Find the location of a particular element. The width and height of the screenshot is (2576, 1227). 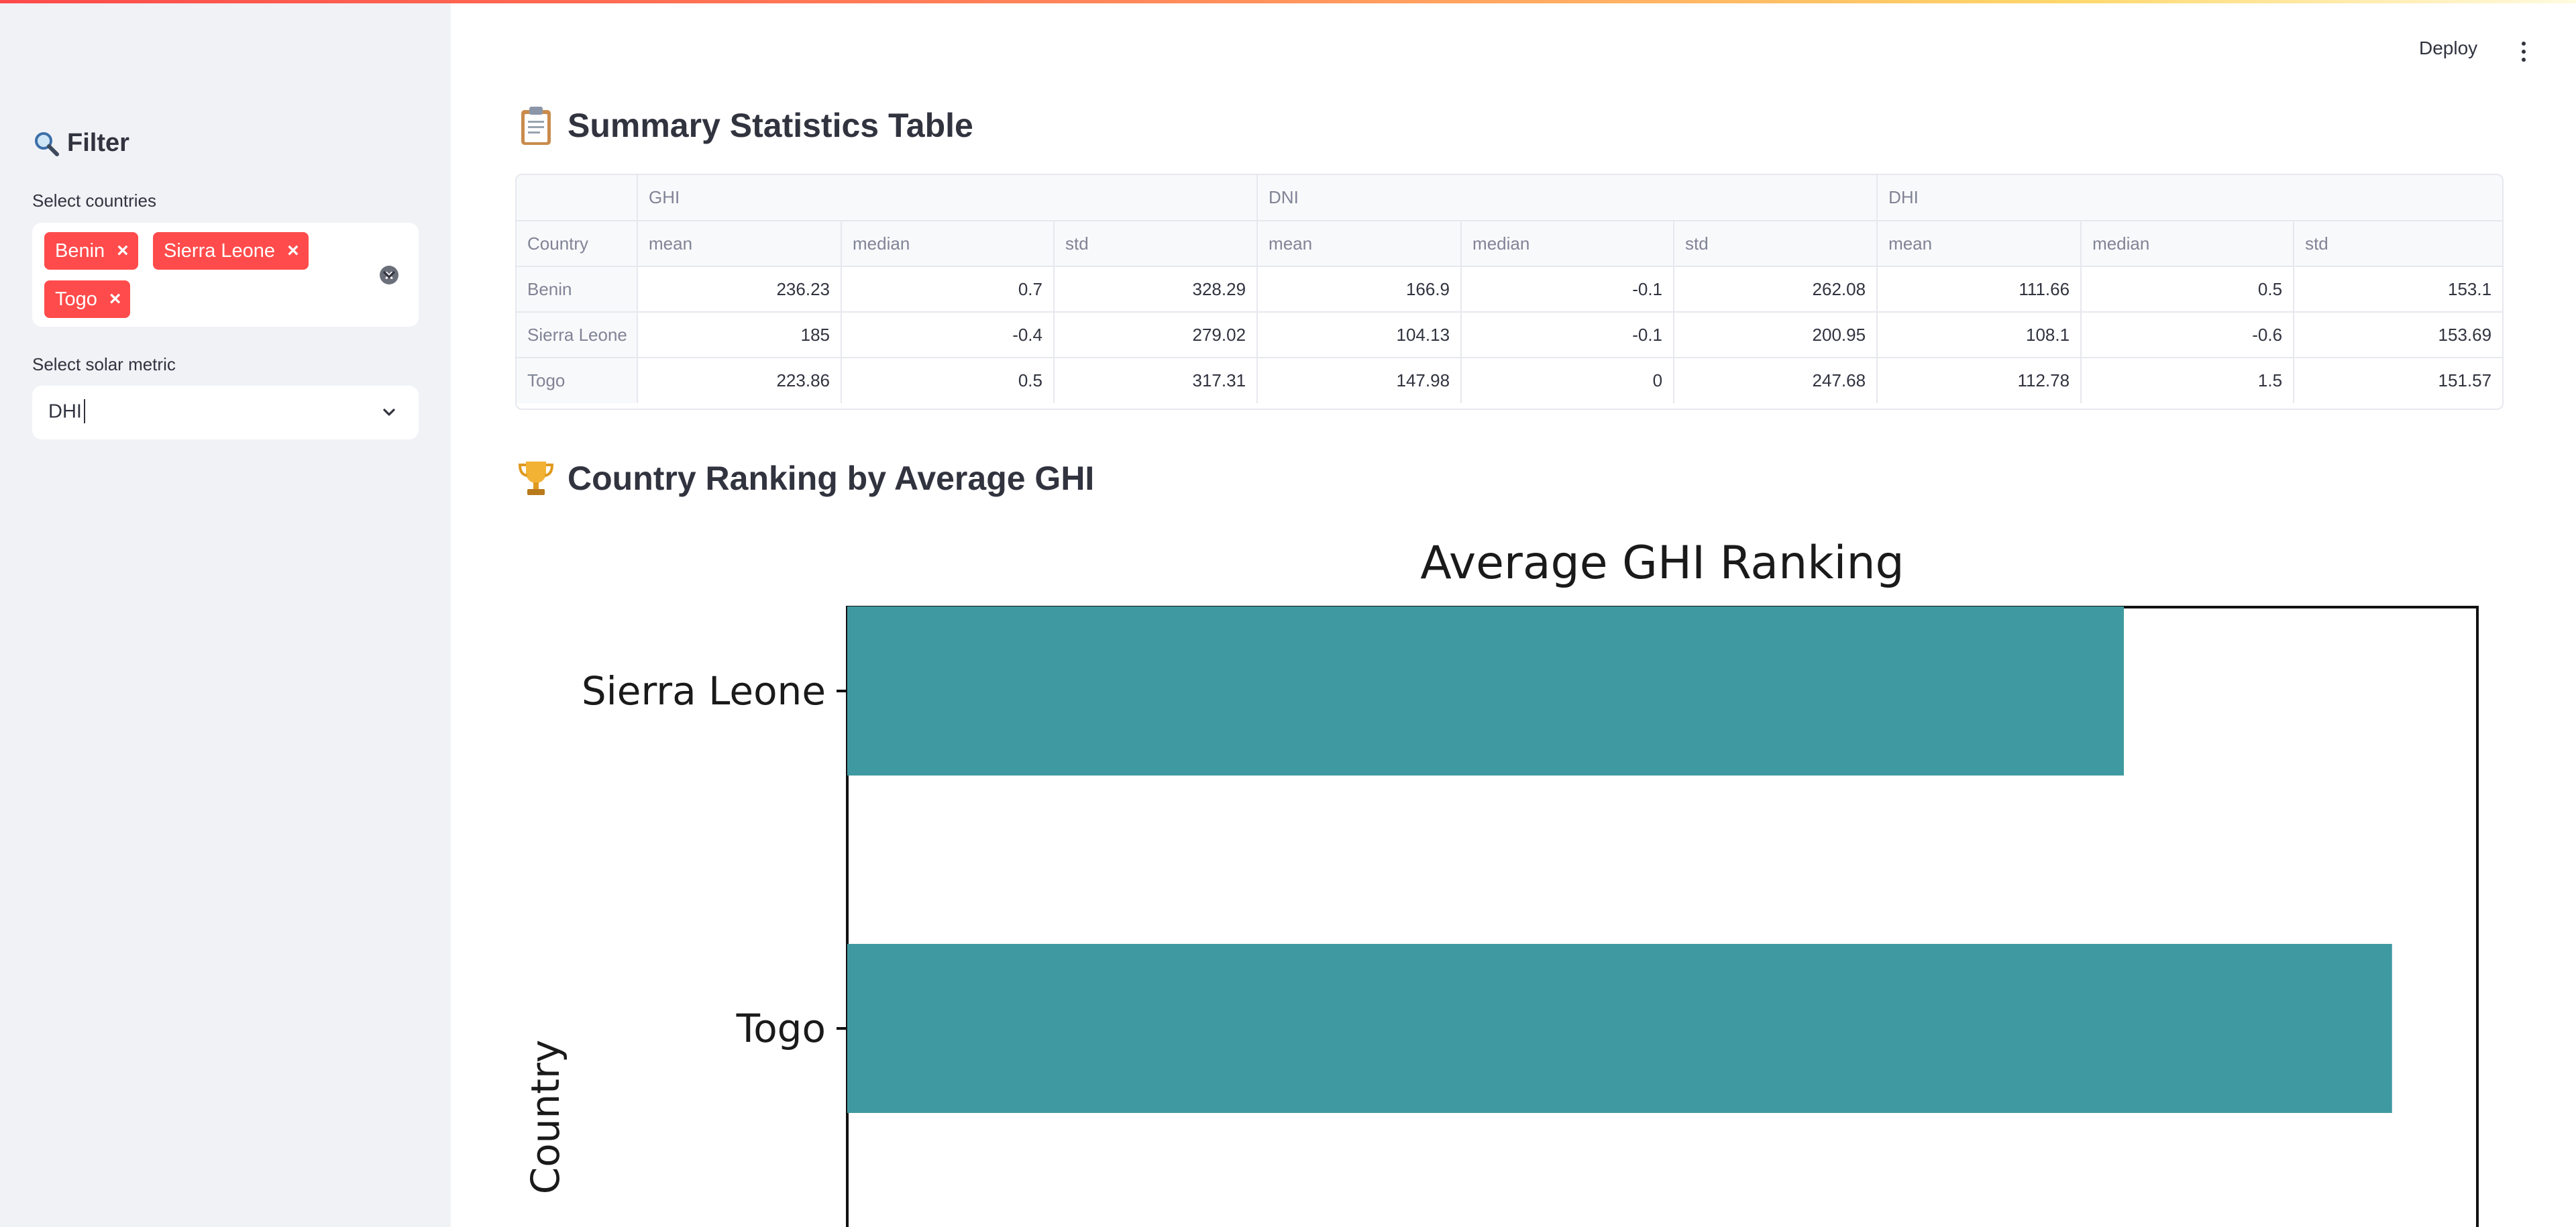

group-header-dni: DNI is located at coordinates (1567, 198).